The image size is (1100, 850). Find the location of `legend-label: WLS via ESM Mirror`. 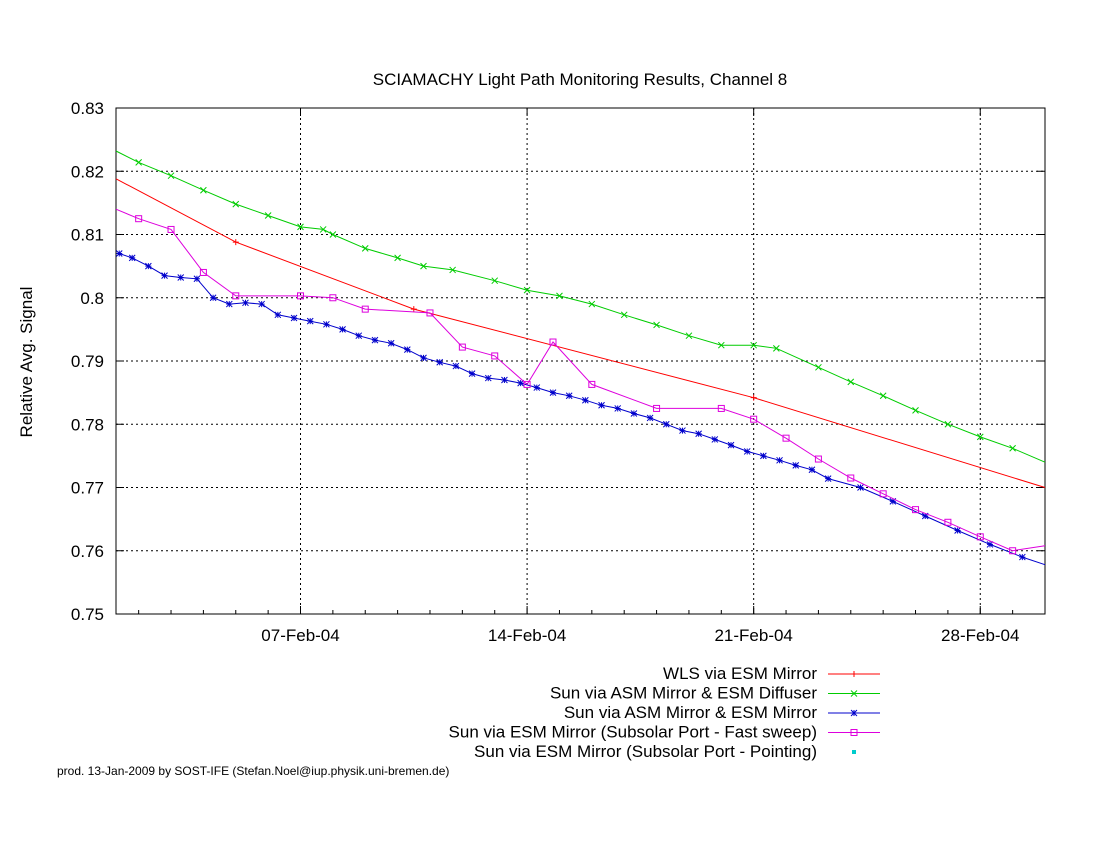

legend-label: WLS via ESM Mirror is located at coordinates (740, 673).